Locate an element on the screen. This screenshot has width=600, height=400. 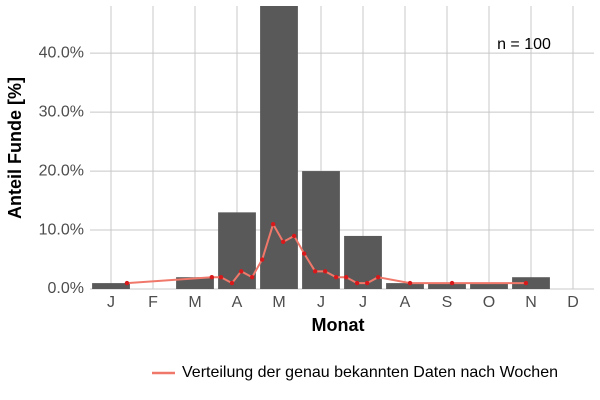
x-axis-title: Monat is located at coordinates (338, 325).